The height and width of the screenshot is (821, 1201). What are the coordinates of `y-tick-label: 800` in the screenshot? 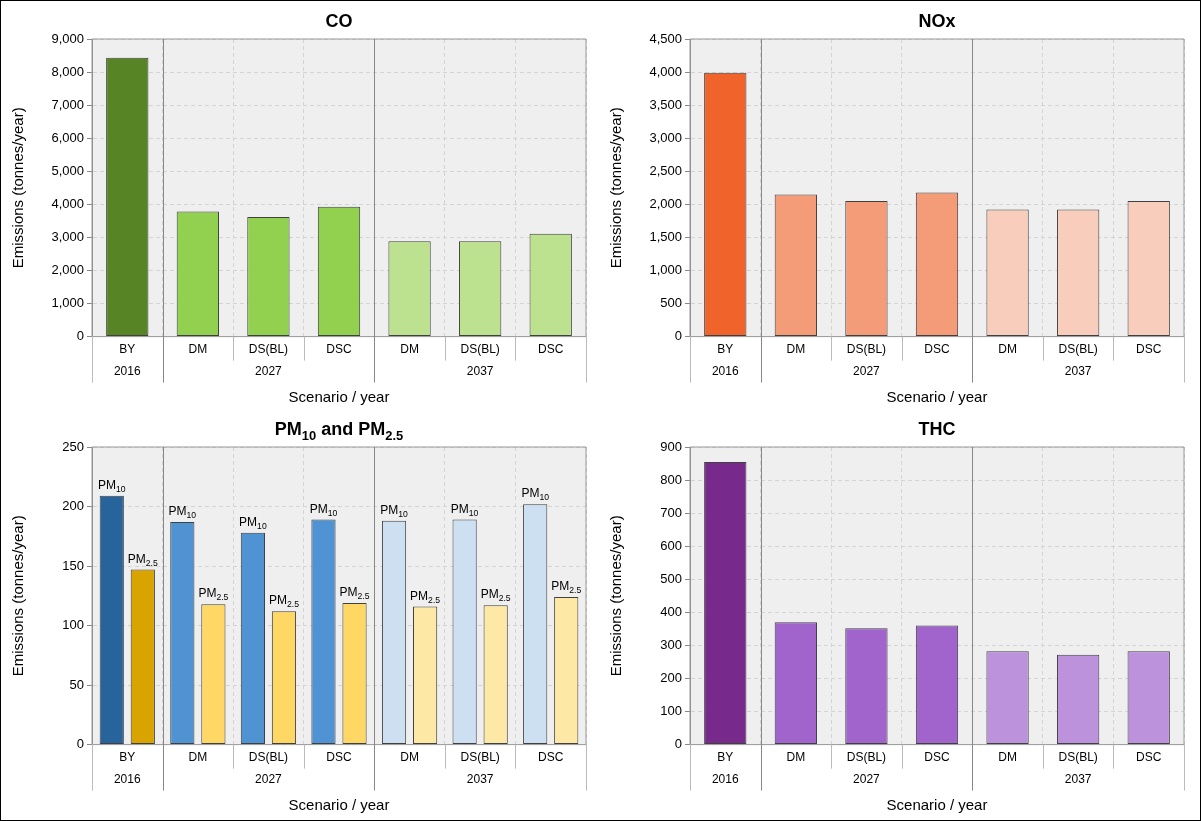 It's located at (671, 479).